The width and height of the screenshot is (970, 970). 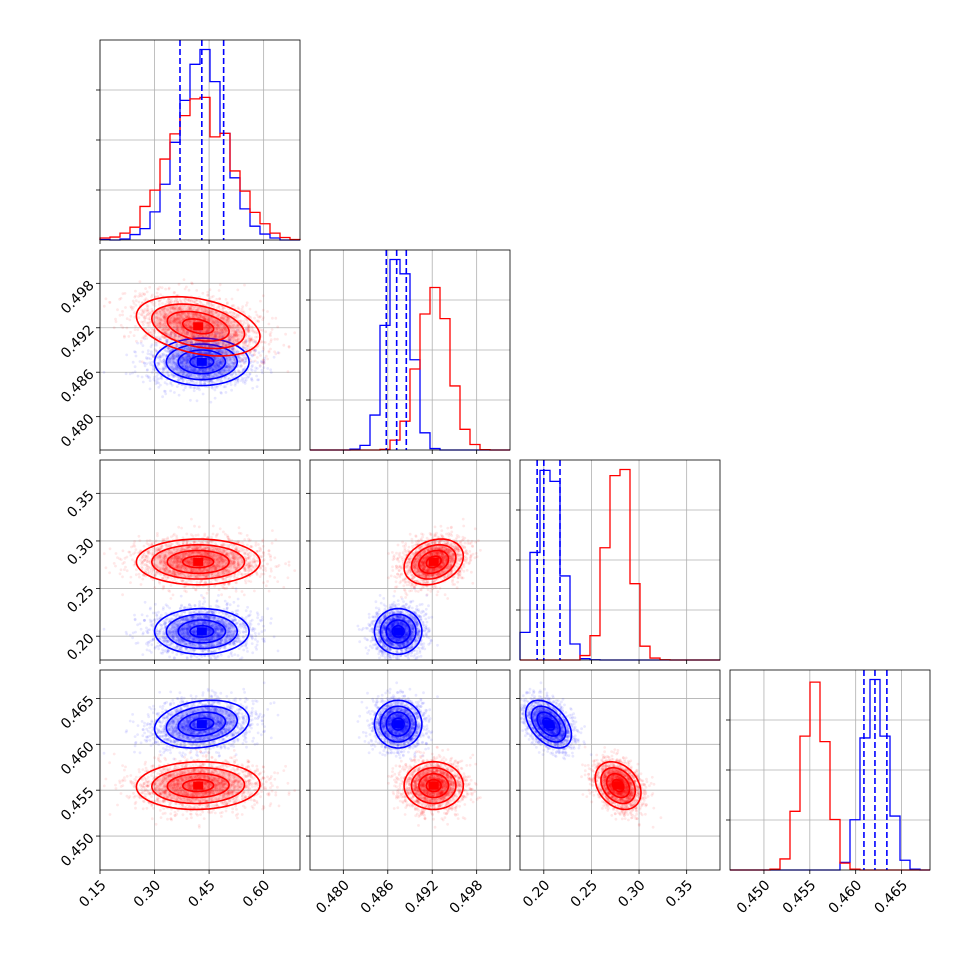 What do you see at coordinates (78, 298) in the screenshot?
I see `y-tick-label: 0.498` at bounding box center [78, 298].